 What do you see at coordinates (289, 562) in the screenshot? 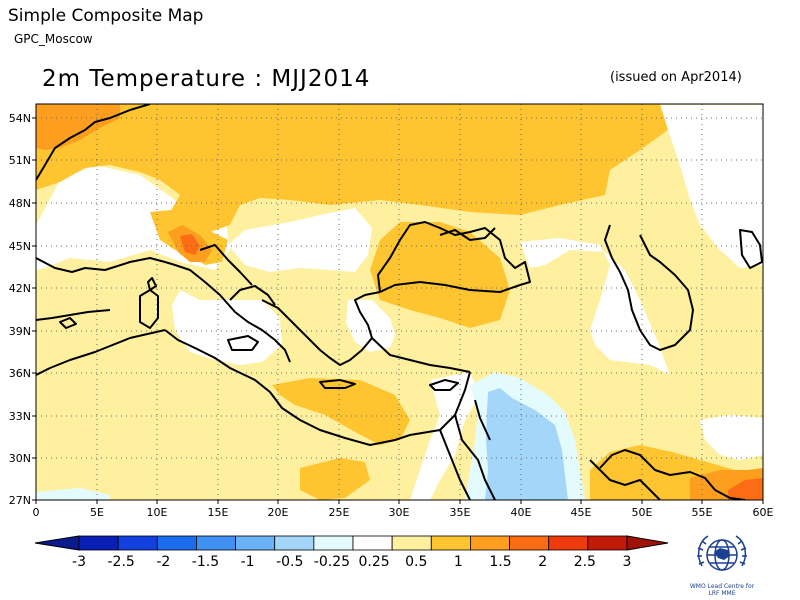
I see `colorbar-label: -0.5` at bounding box center [289, 562].